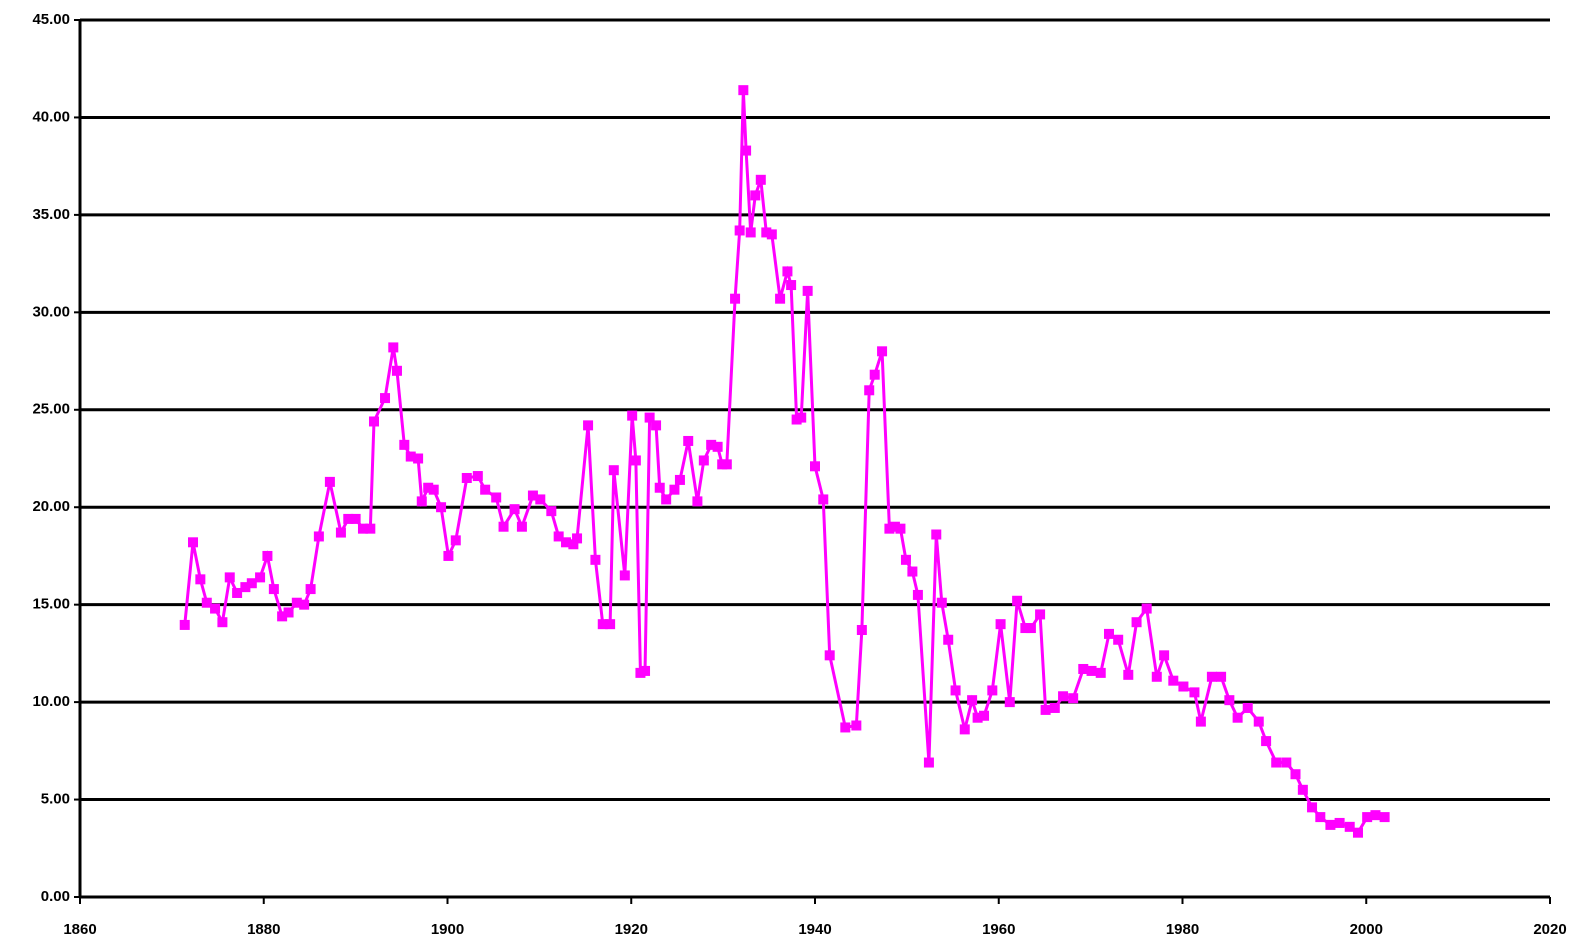  What do you see at coordinates (631, 929) in the screenshot?
I see `x-tick-label: 1920` at bounding box center [631, 929].